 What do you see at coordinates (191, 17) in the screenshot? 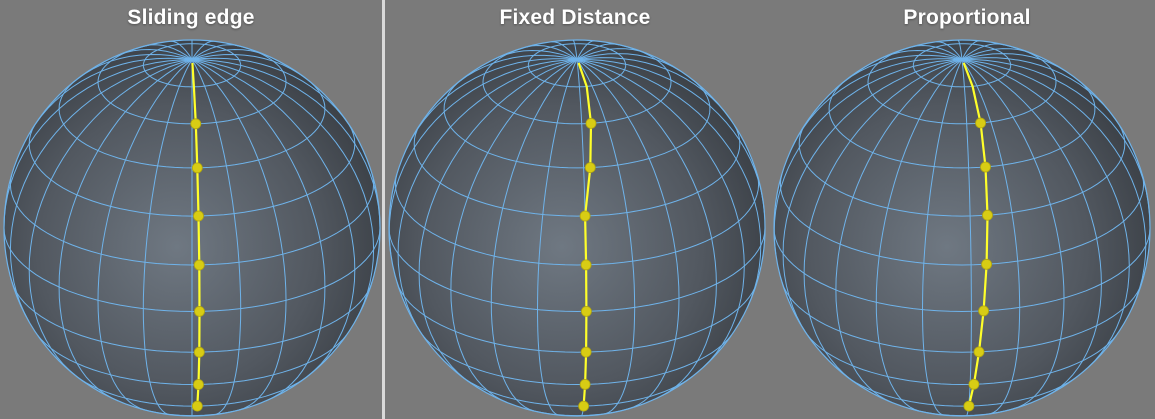
I see `title-sliding-edge: Sliding edge` at bounding box center [191, 17].